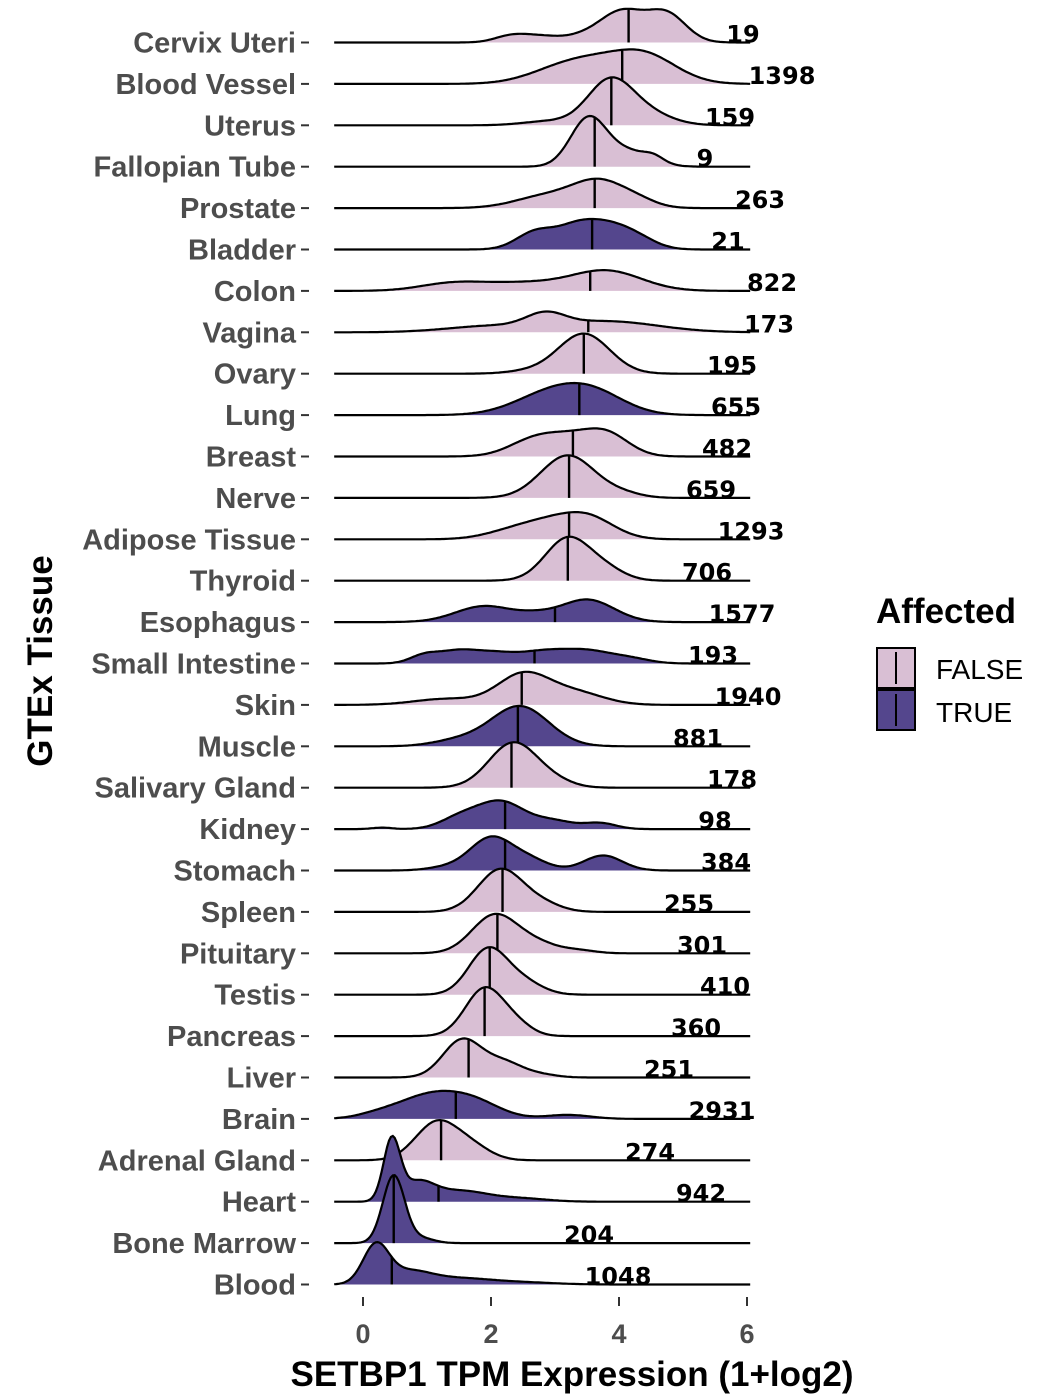 This screenshot has height=1400, width=1046. What do you see at coordinates (979, 669) in the screenshot?
I see `legend-label-false: FALSE` at bounding box center [979, 669].